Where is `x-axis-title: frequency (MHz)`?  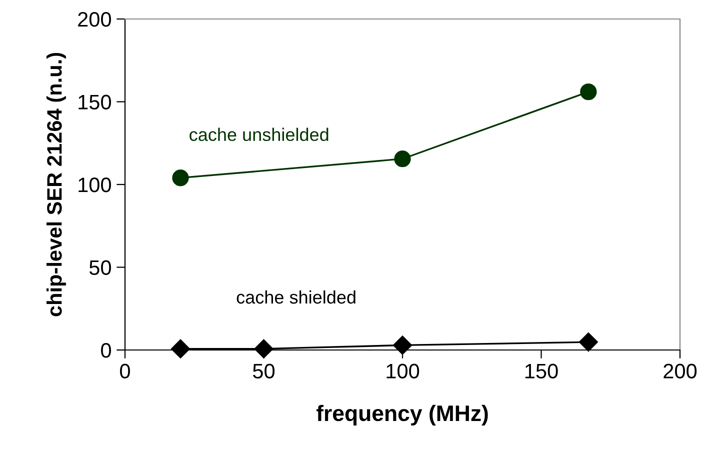 x-axis-title: frequency (MHz) is located at coordinates (402, 415).